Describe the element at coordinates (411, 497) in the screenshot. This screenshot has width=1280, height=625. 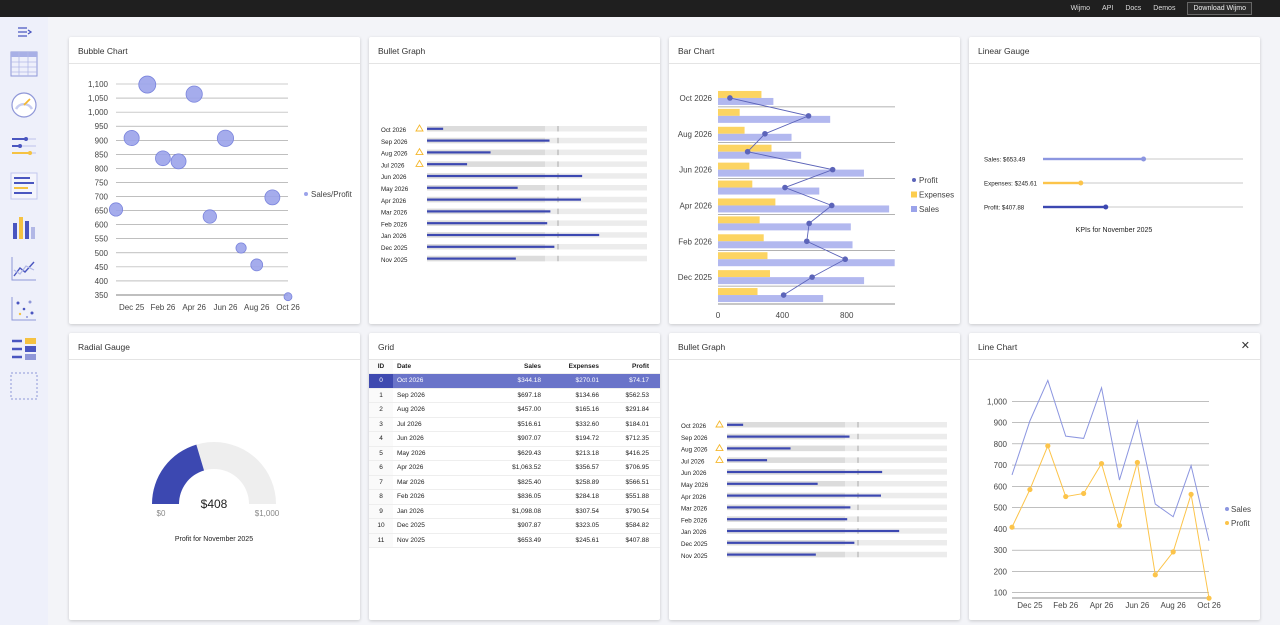
I see `grid-cell: Feb 2026` at that location.